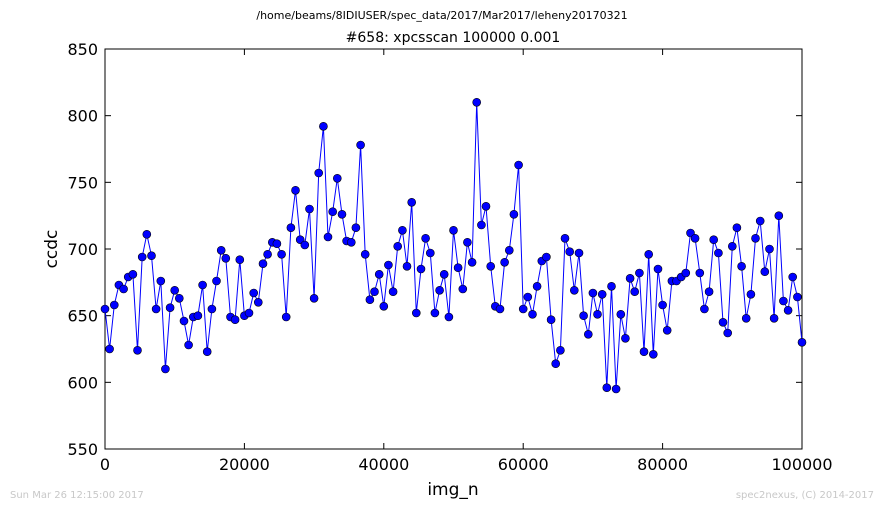  Describe the element at coordinates (805, 495) in the screenshot. I see `footer-credit: spec2nexus, (C) 2014-2017` at that location.